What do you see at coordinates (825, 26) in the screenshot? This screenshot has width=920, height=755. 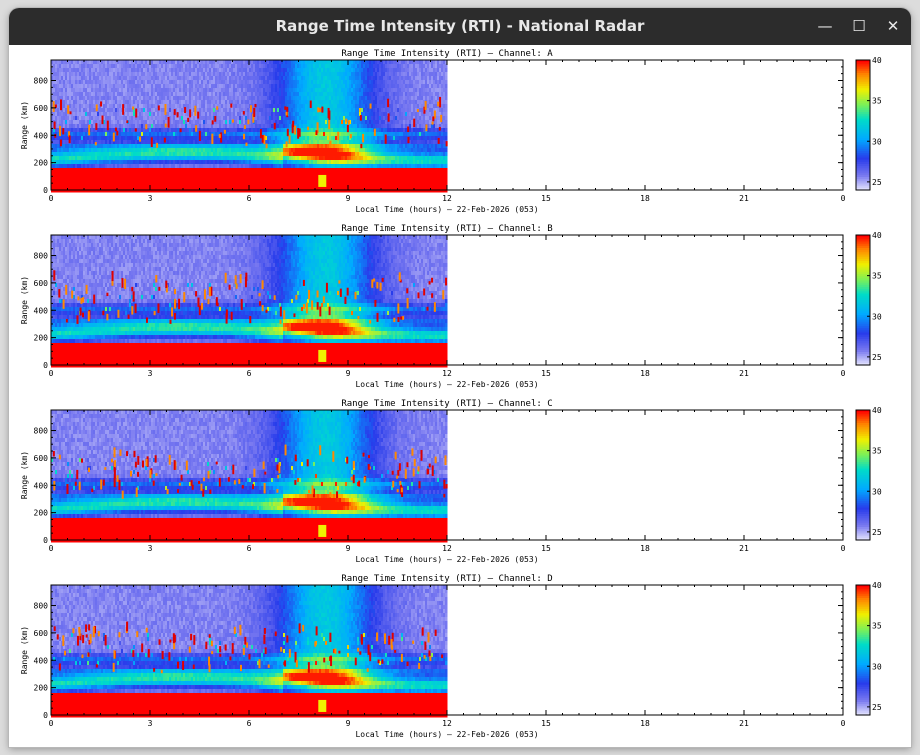 I see `minimize-icon: —` at bounding box center [825, 26].